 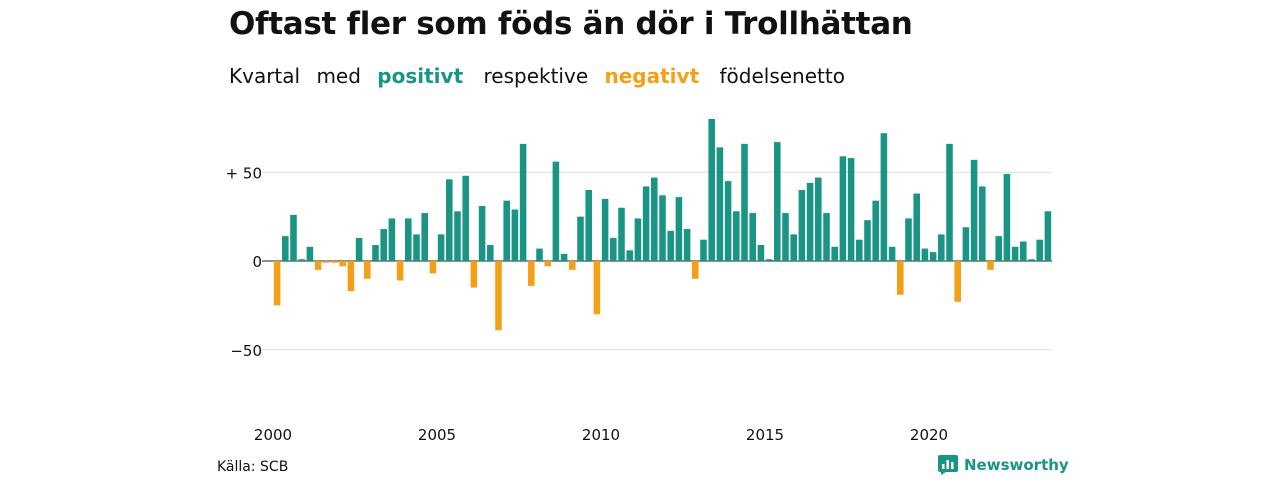 I want to click on y-axis: + 50 0 −50, so click(x=244, y=262).